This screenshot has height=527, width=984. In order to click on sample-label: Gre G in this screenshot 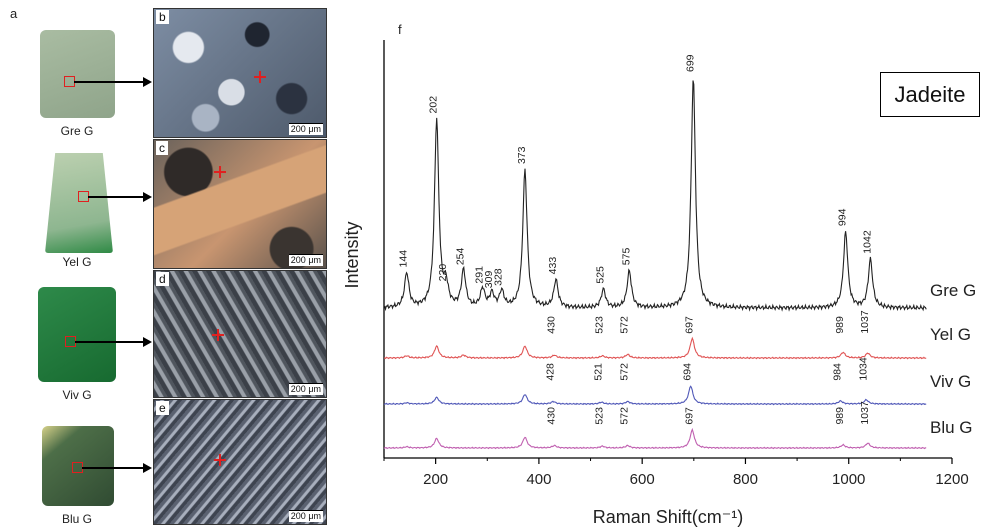, I will do `click(77, 131)`.